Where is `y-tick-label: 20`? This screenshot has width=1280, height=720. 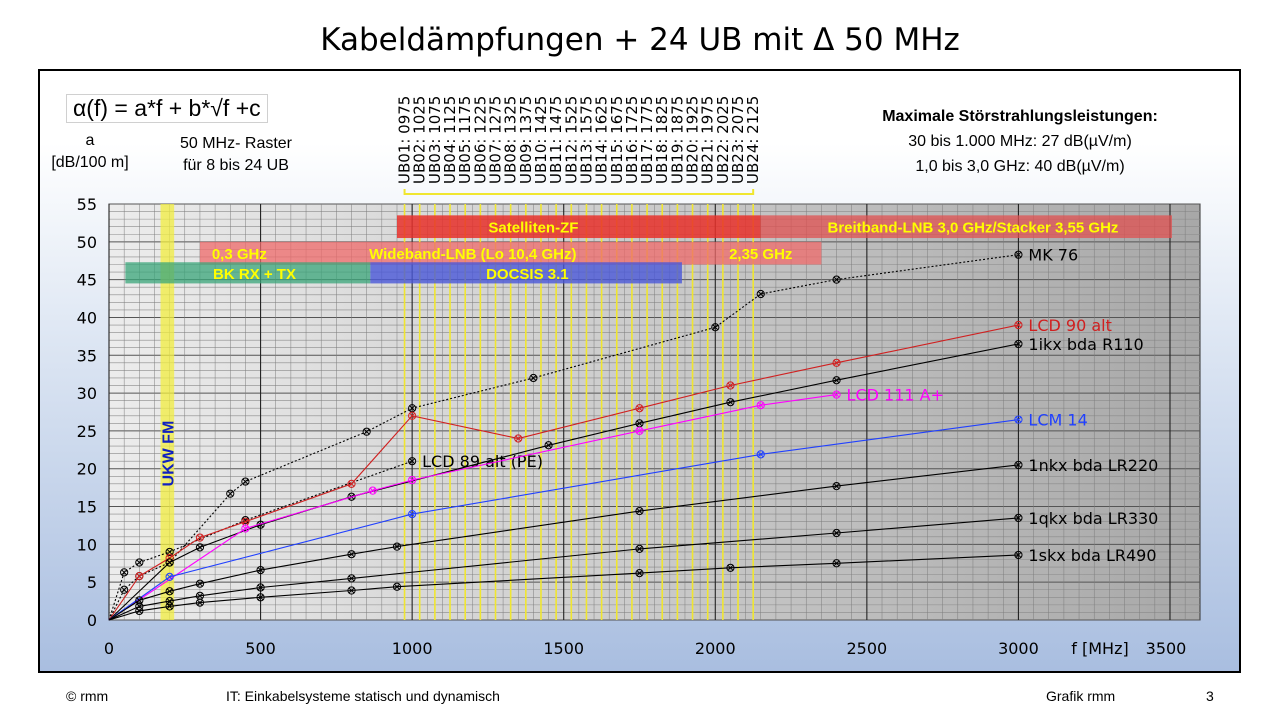 y-tick-label: 20 is located at coordinates (87, 469).